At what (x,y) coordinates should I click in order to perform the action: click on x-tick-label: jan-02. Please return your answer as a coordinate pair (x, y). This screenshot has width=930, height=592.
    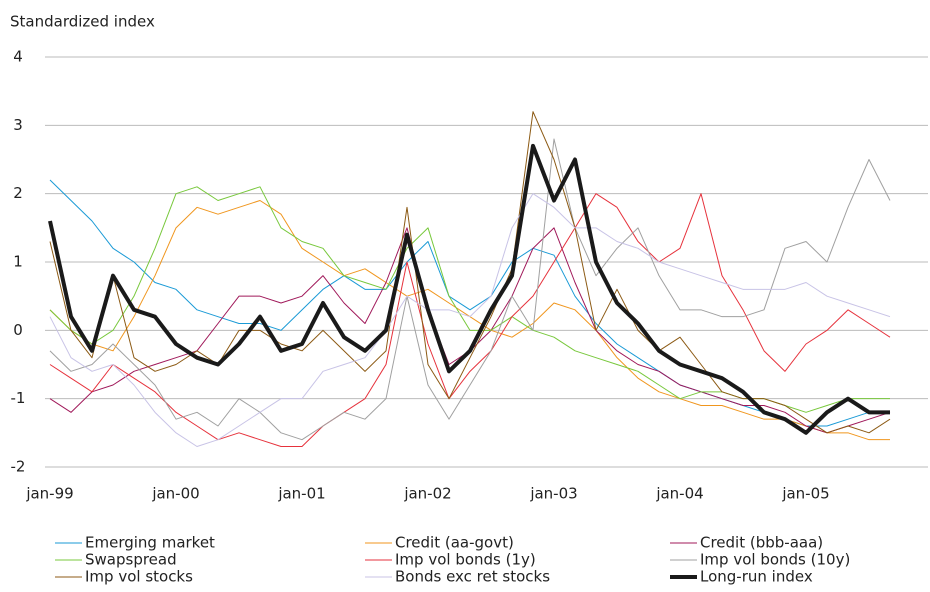
    Looking at the image, I should click on (427, 494).